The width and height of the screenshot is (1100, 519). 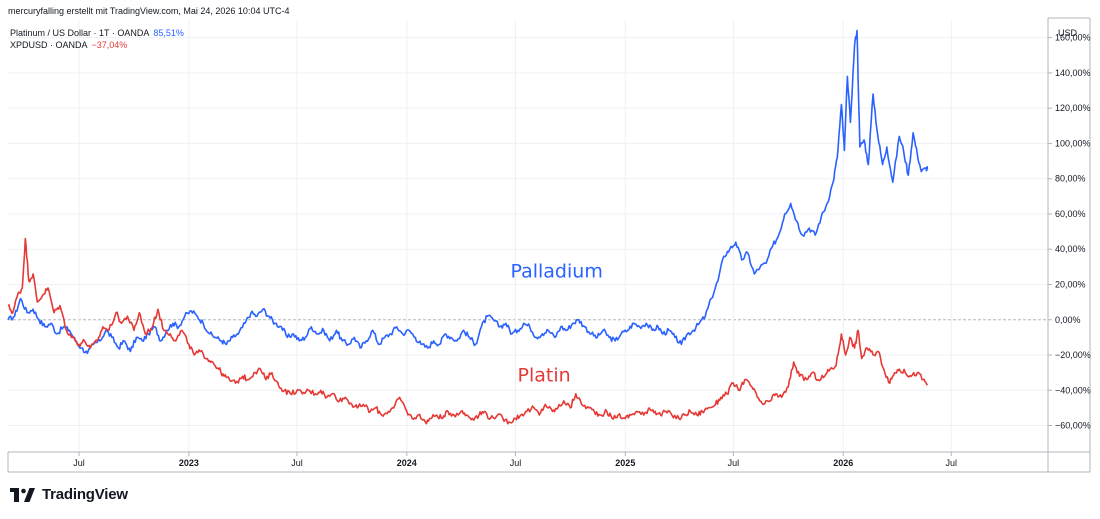 What do you see at coordinates (1073, 355) in the screenshot?
I see `y-tick-label: −20,00%` at bounding box center [1073, 355].